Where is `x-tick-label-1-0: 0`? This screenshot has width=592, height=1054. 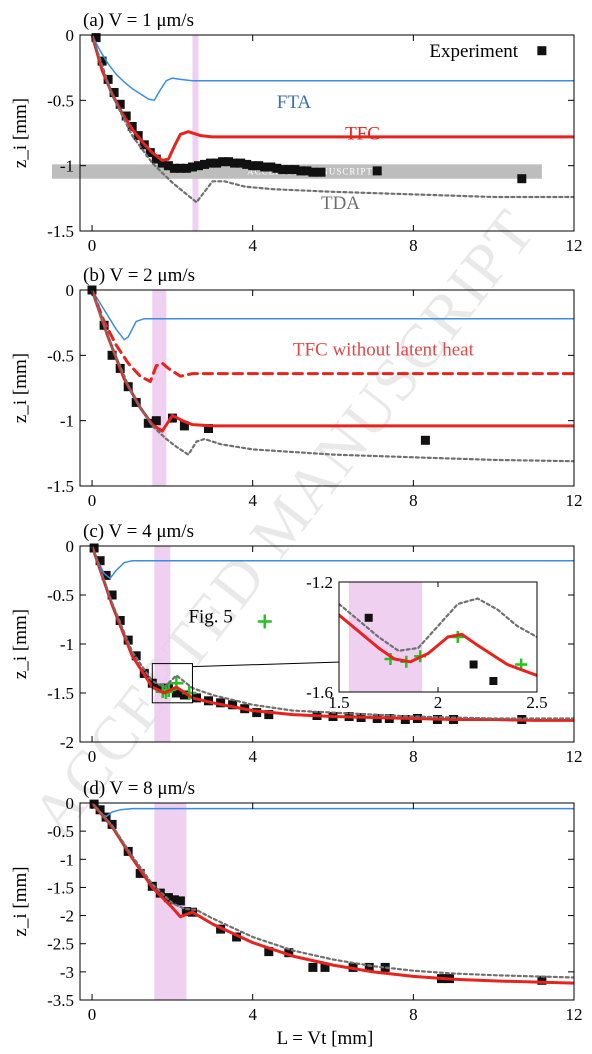
x-tick-label-1-0: 0 is located at coordinates (92, 500).